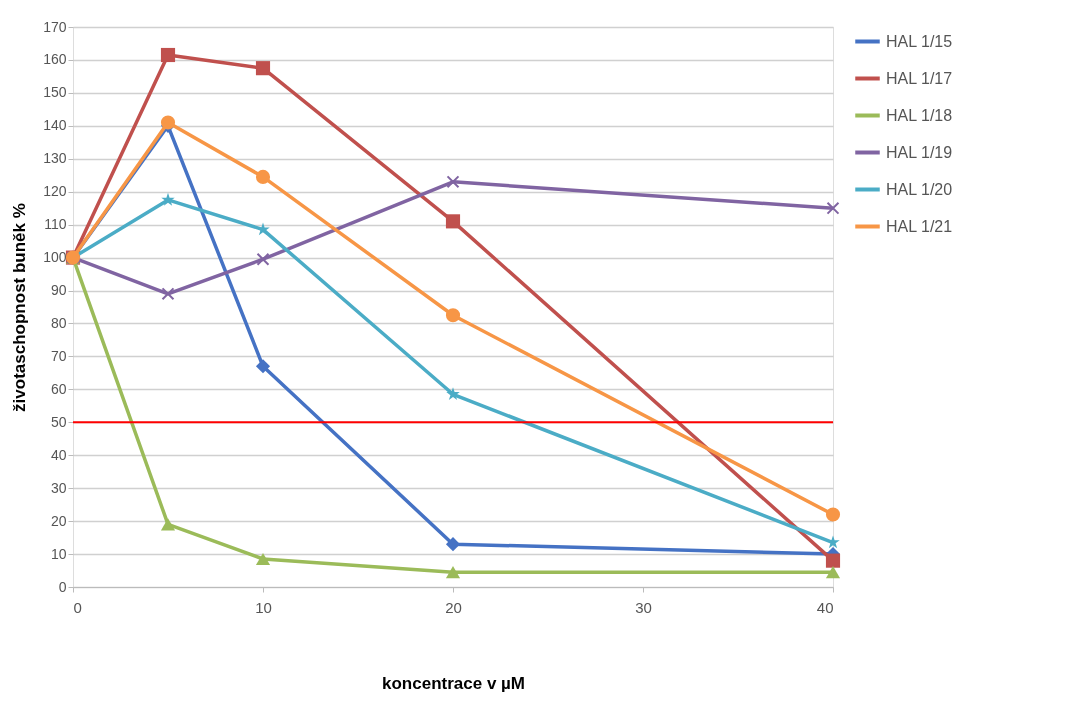 Image resolution: width=1083 pixels, height=727 pixels. I want to click on y-axis-title: životaschopnost buněk %, so click(20, 307).